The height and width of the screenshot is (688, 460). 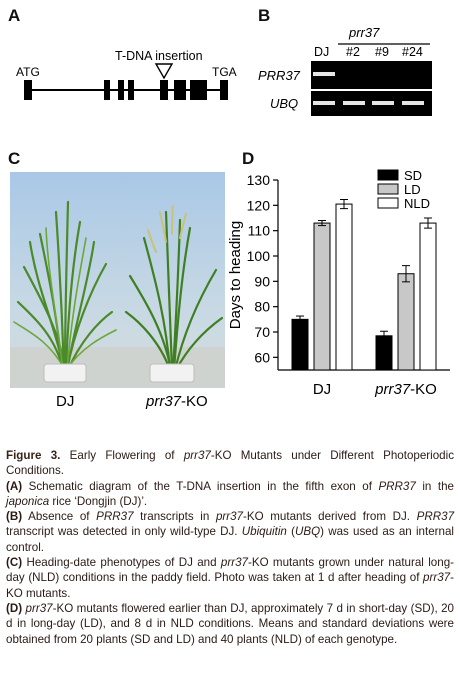 What do you see at coordinates (417, 203) in the screenshot?
I see `legend-label-nld: NLD` at bounding box center [417, 203].